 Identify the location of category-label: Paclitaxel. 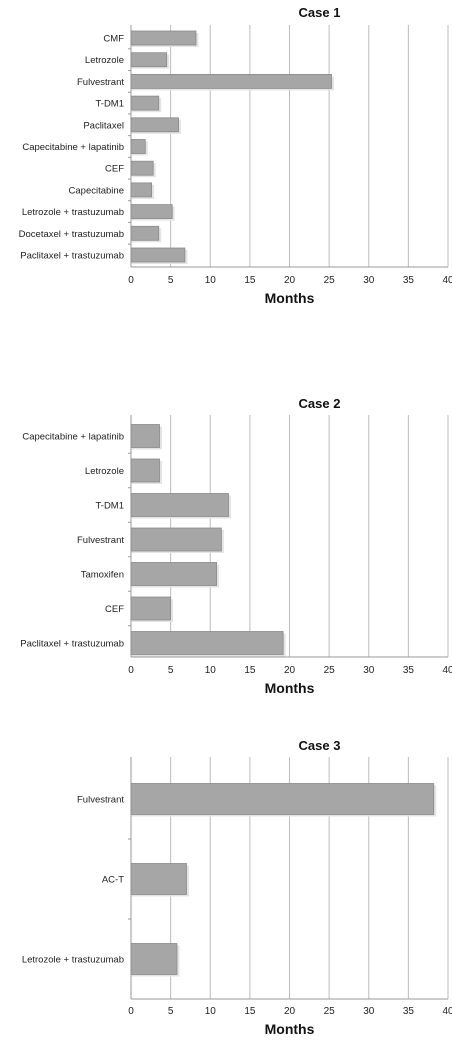
(103, 125).